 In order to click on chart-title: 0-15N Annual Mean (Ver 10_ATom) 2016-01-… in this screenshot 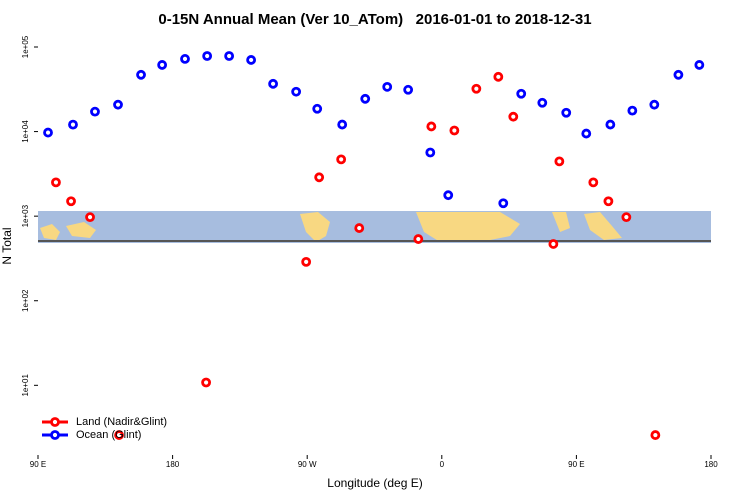, I will do `click(374, 19)`.